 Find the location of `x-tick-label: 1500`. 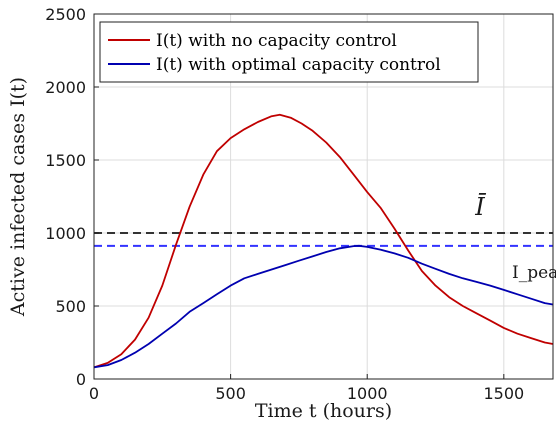

x-tick-label: 1500 is located at coordinates (503, 393).